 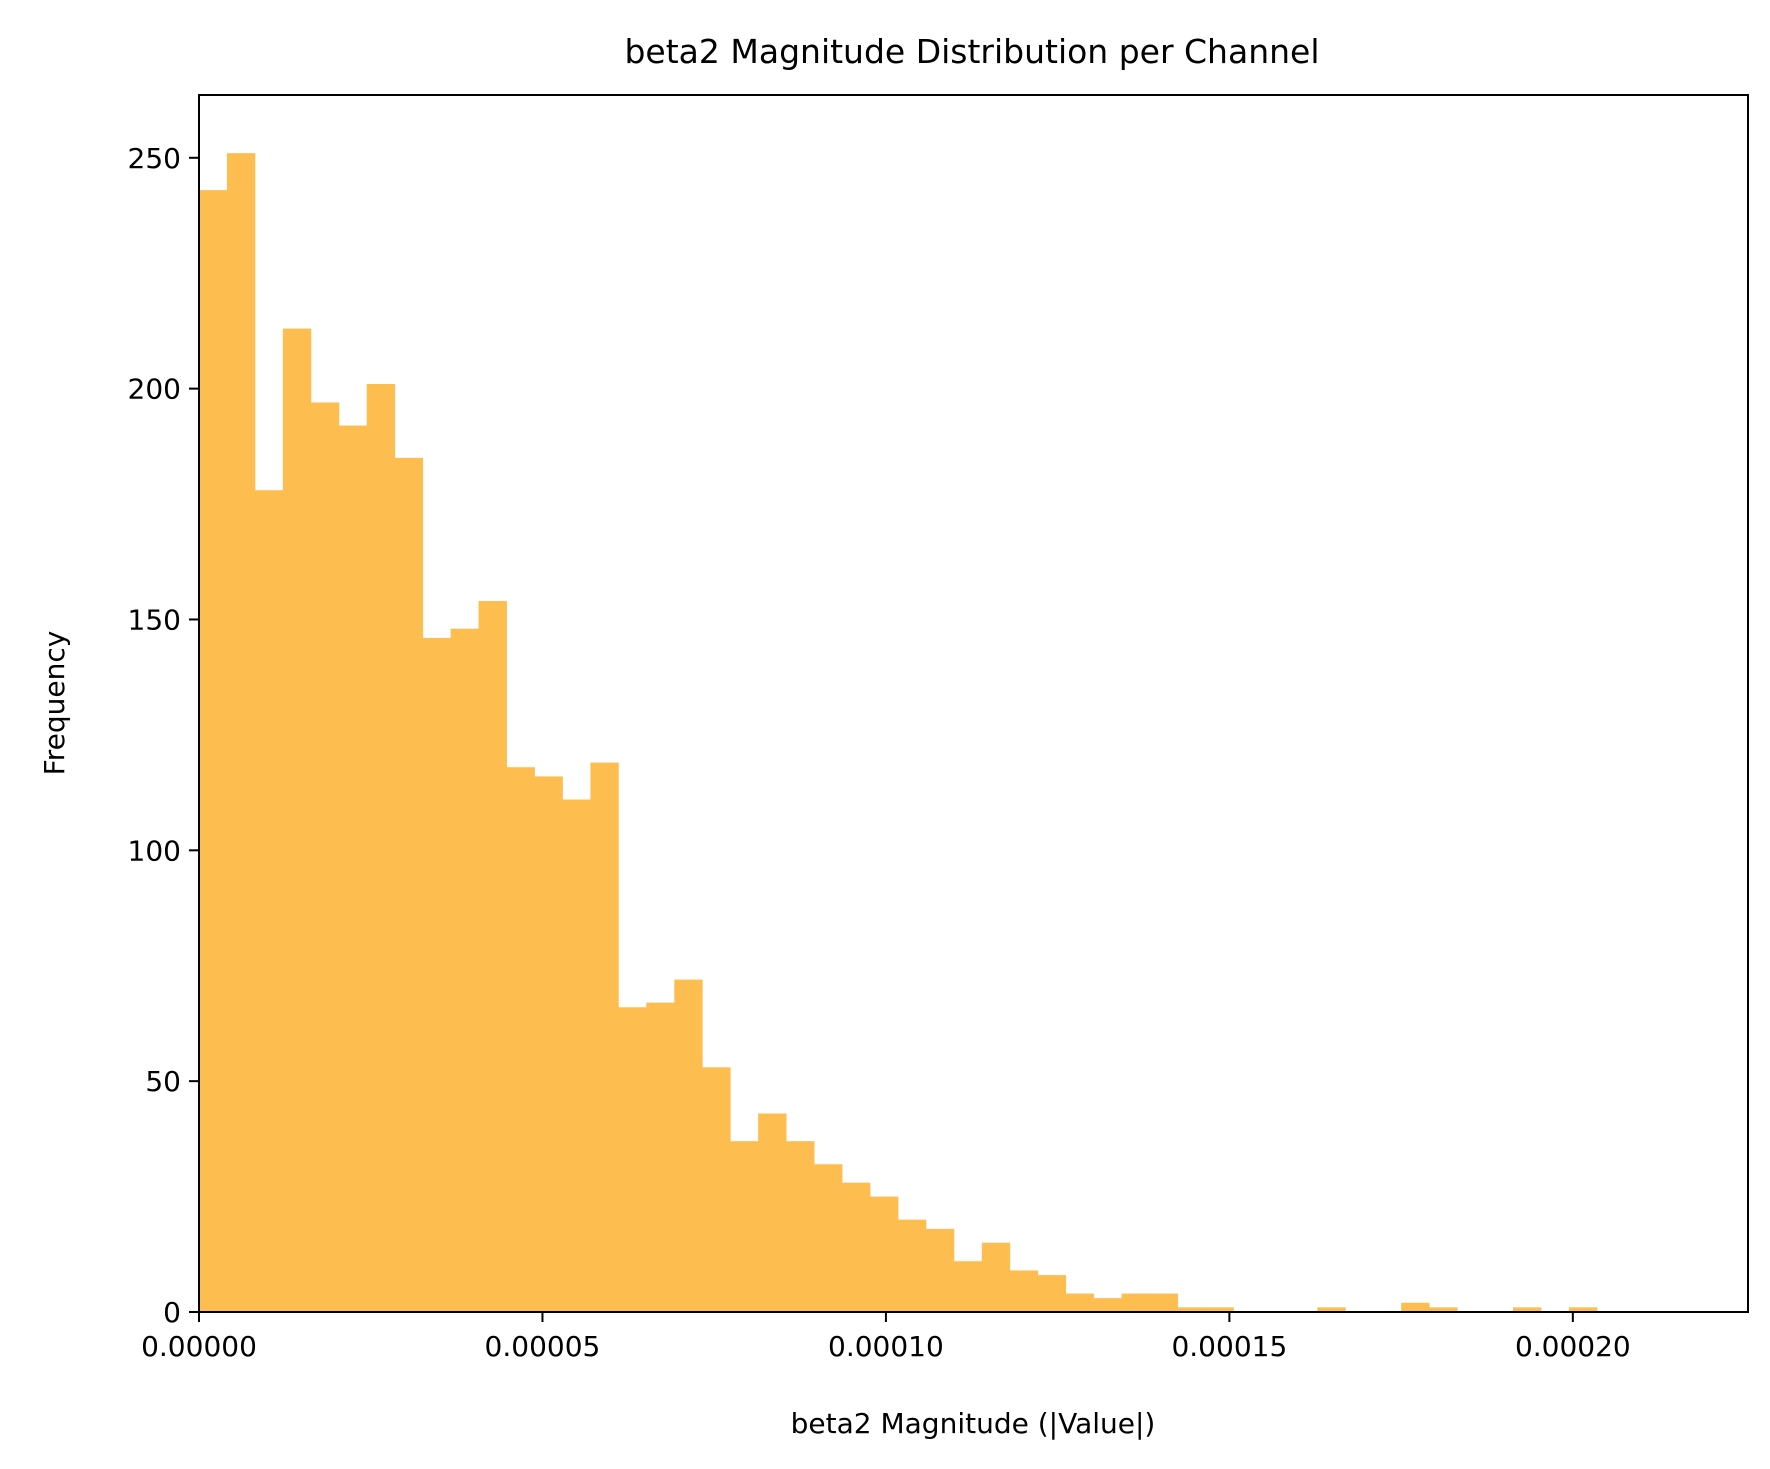 What do you see at coordinates (154, 158) in the screenshot?
I see `y-tick-label: 250` at bounding box center [154, 158].